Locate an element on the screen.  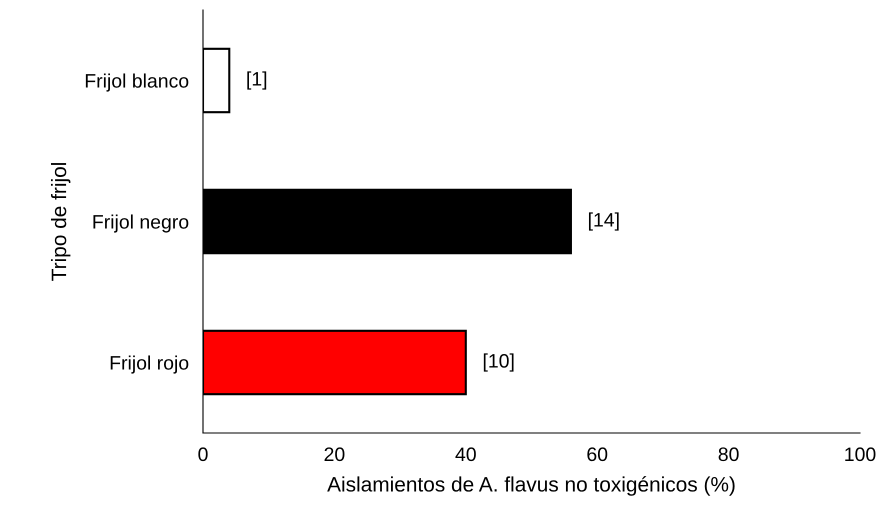
annotation: [1] is located at coordinates (256, 80).